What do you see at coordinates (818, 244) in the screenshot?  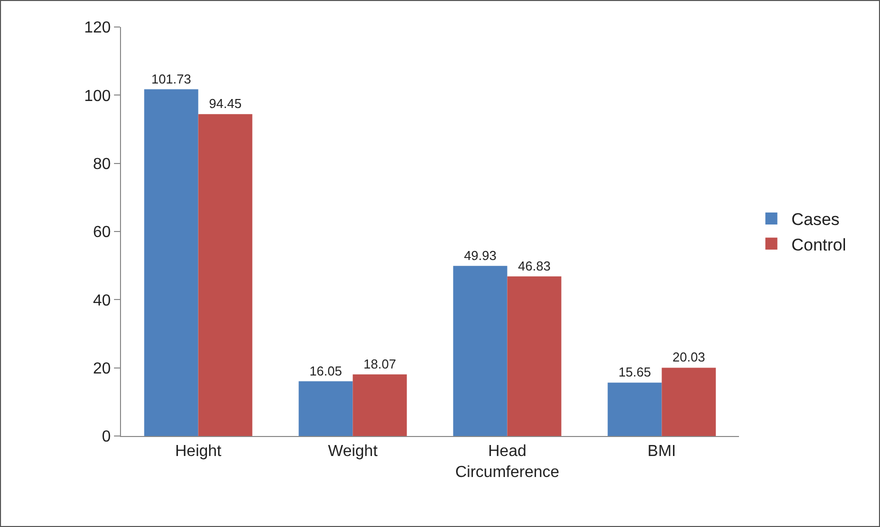 I see `legend-label: Control` at bounding box center [818, 244].